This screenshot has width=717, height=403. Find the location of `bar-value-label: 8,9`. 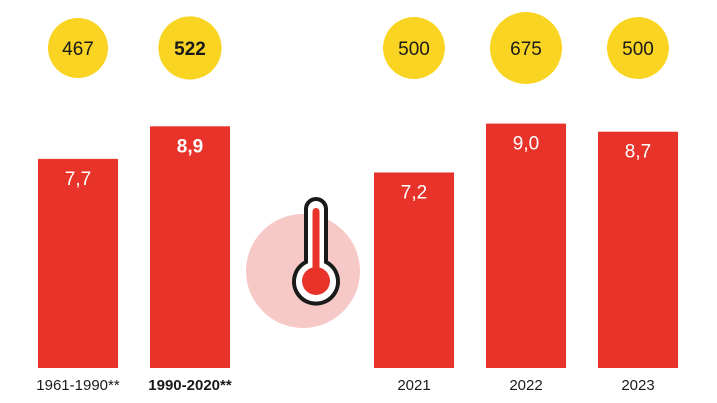

bar-value-label: 8,9 is located at coordinates (190, 146).